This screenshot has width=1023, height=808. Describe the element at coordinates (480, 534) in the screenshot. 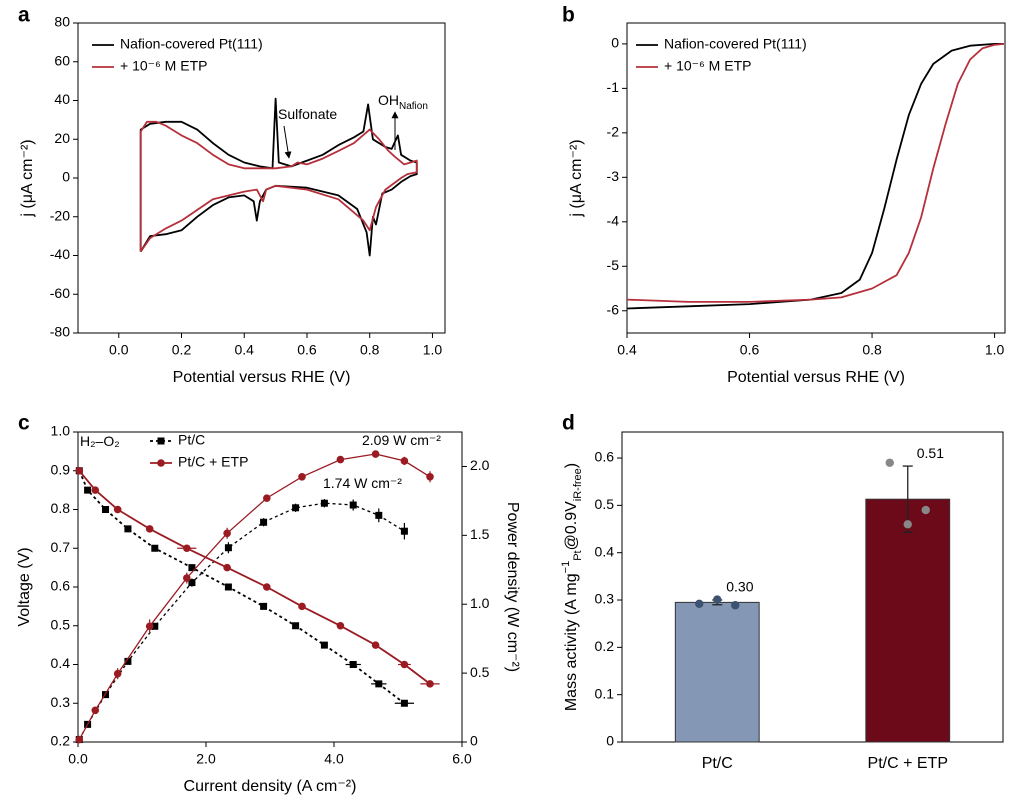

I see `y2-tick-label: 1.5` at that location.